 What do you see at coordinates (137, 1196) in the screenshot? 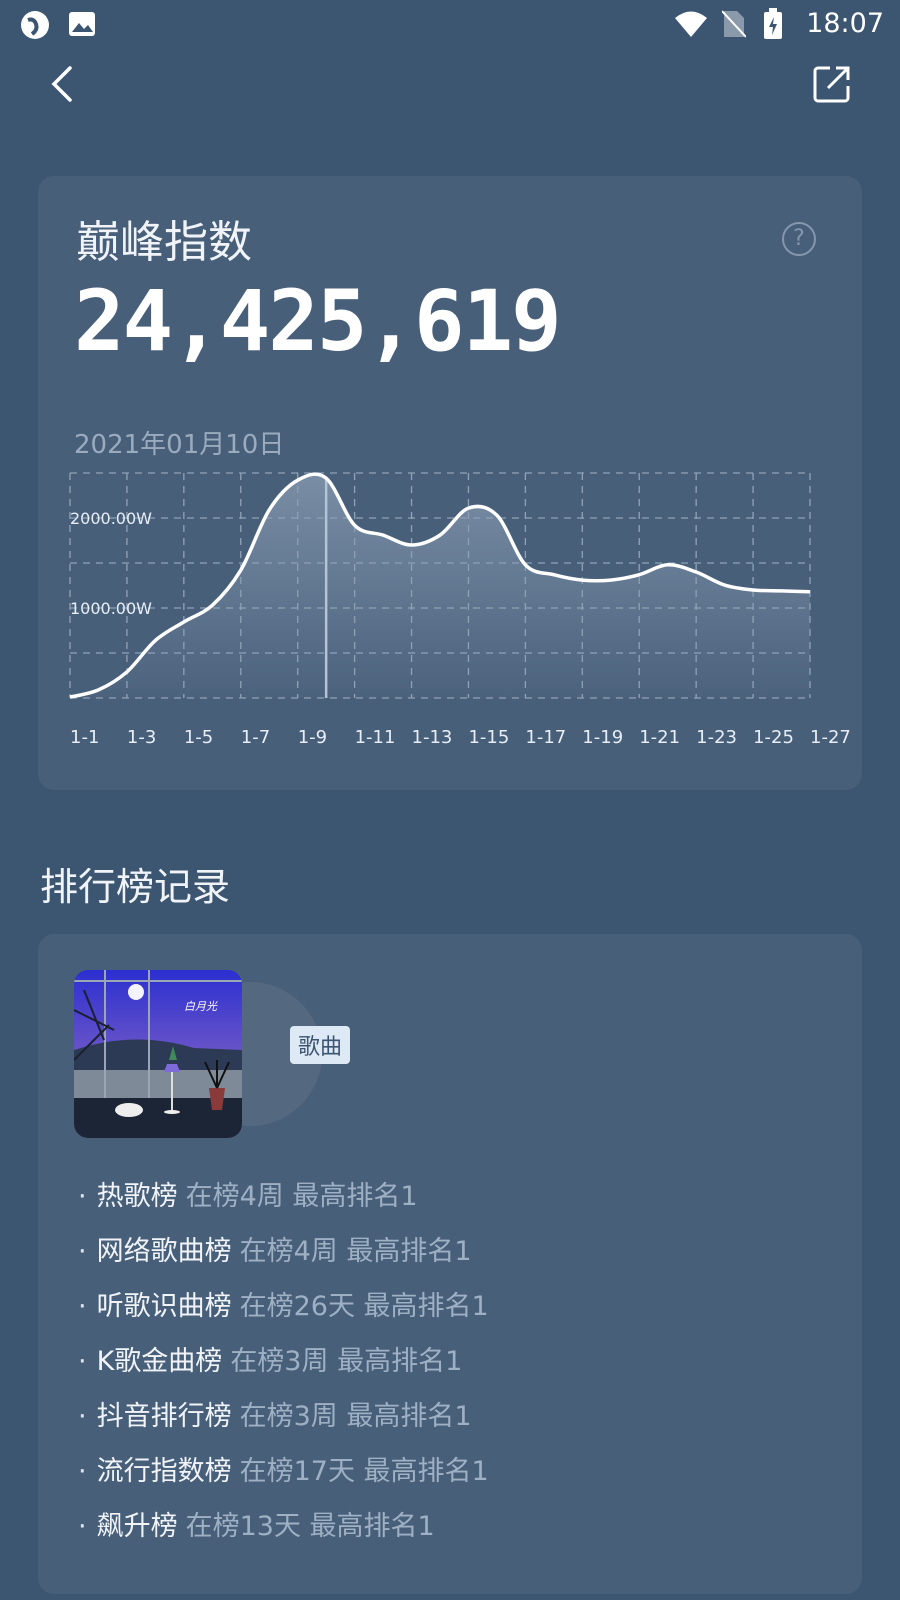
I see `chart-name: 热歌榜` at bounding box center [137, 1196].